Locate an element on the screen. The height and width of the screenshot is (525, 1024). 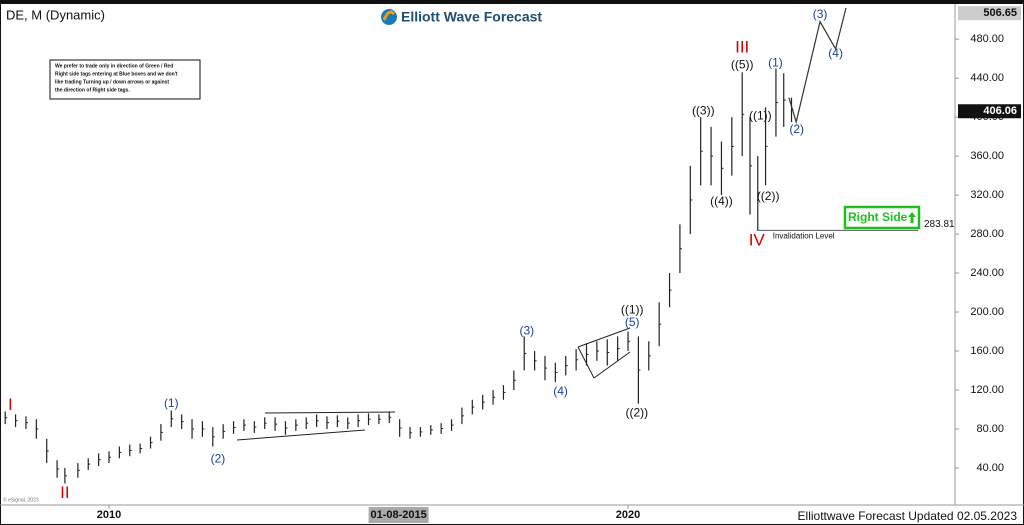
price-label: 406.06 is located at coordinates (1000, 111).